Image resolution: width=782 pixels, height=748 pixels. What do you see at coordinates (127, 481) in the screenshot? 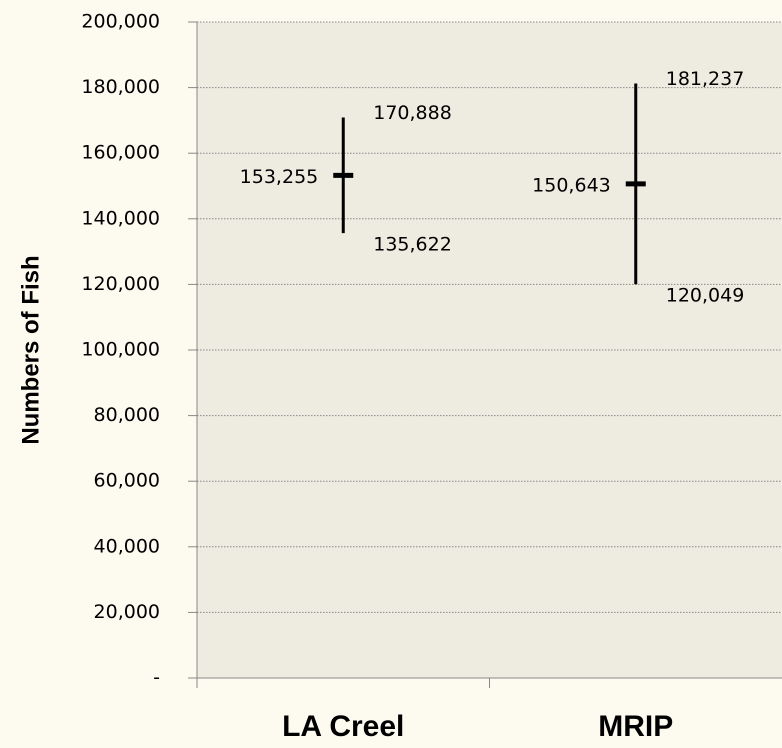
I see `y-tick-label: 60,000` at bounding box center [127, 481].